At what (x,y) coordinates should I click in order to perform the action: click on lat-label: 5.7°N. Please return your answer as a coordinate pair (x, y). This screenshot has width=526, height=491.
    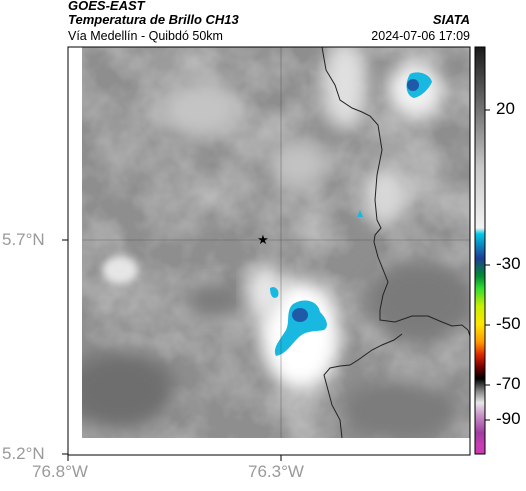
    Looking at the image, I should click on (23, 239).